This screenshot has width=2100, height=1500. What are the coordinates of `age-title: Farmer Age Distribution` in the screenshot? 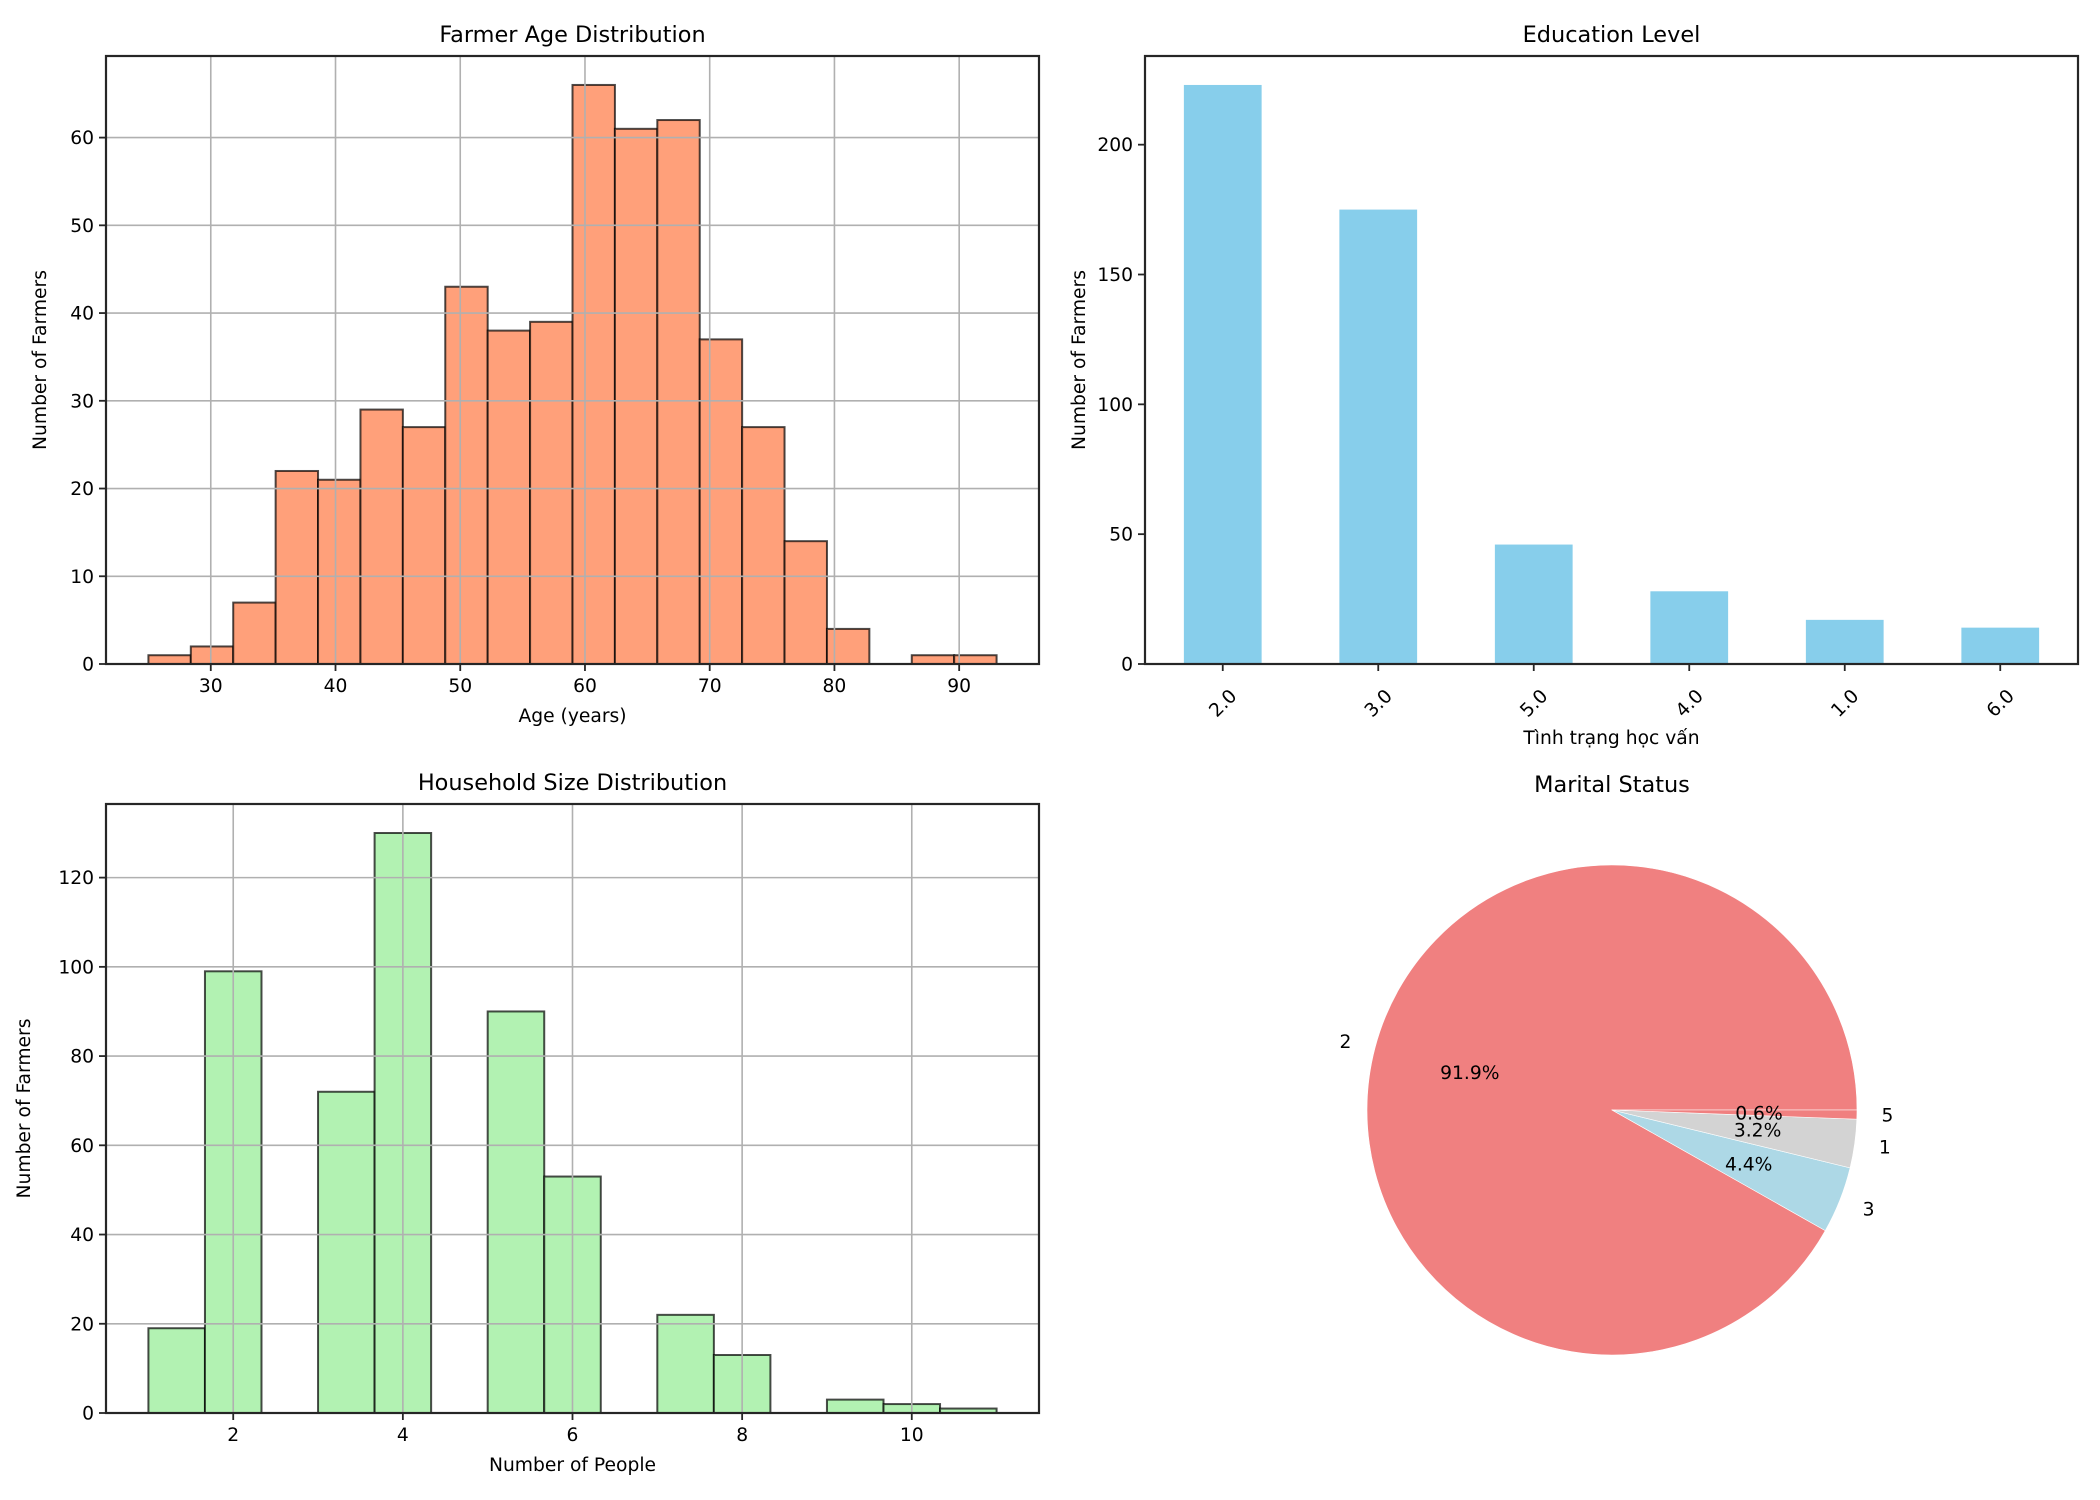 It's located at (572, 35).